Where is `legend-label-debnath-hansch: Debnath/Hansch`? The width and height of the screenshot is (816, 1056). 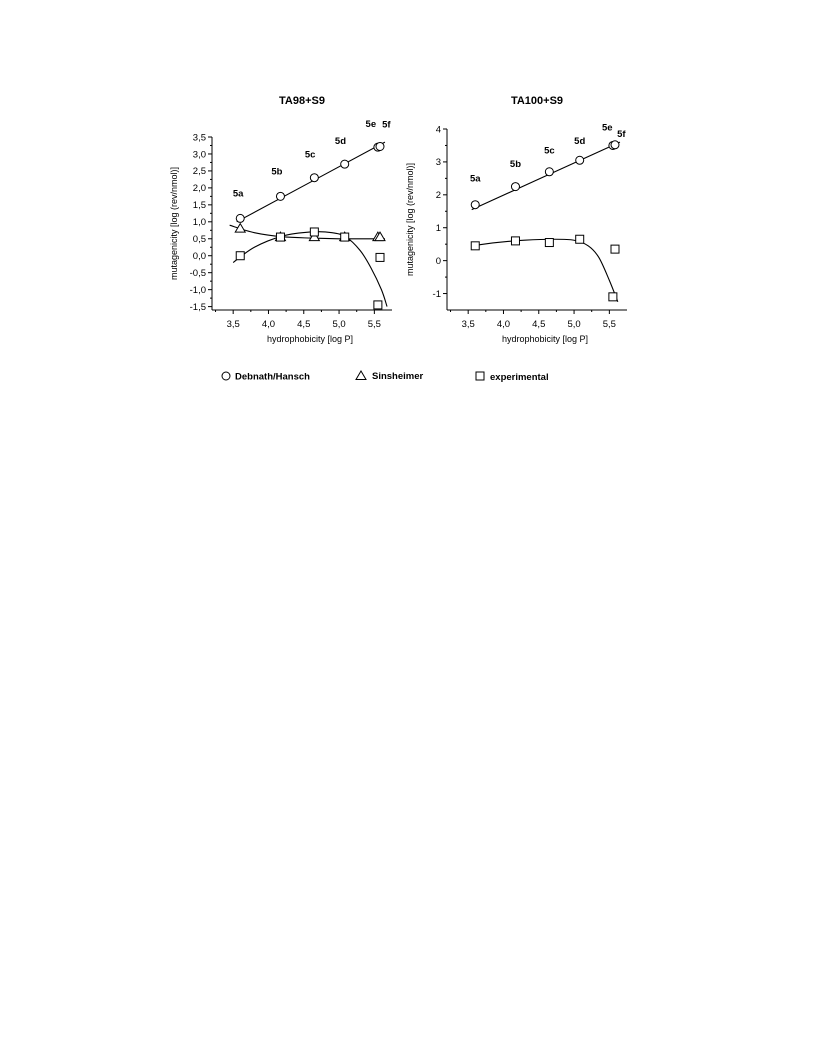
legend-label-debnath-hansch: Debnath/Hansch is located at coordinates (272, 377).